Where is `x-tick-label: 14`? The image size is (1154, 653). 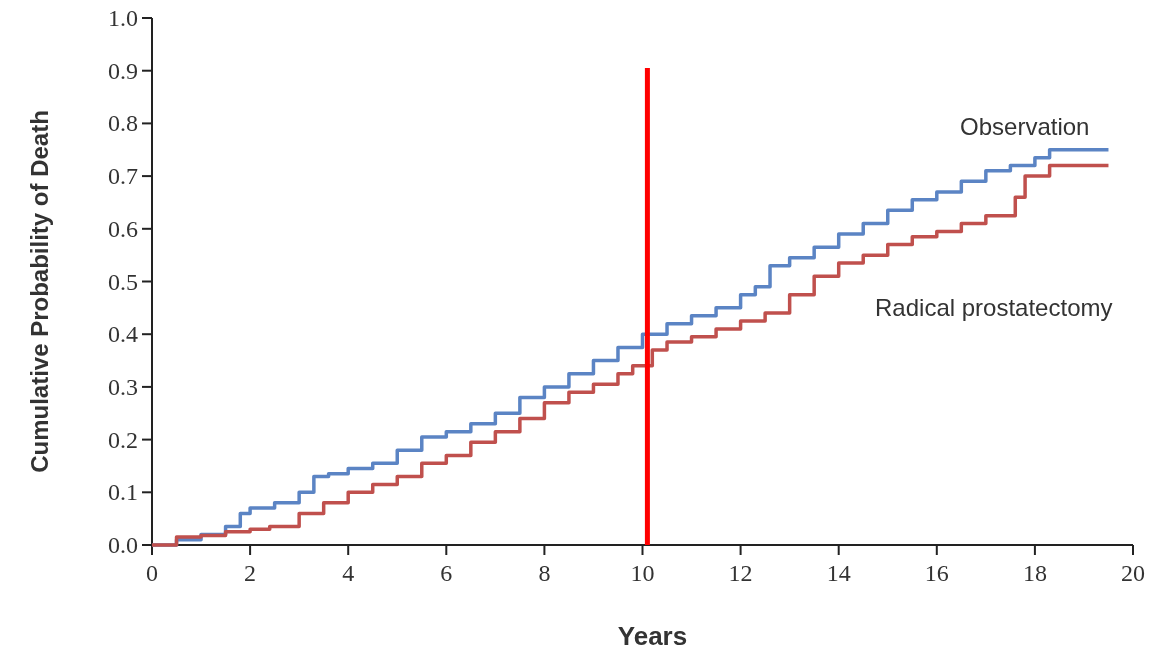
x-tick-label: 14 is located at coordinates (838, 573).